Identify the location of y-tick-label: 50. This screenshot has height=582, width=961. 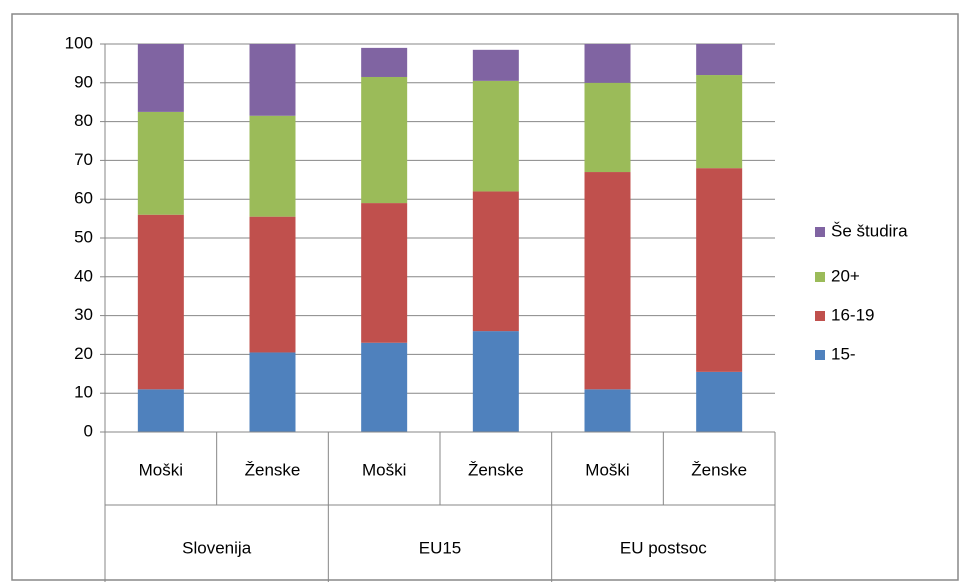
(83, 236).